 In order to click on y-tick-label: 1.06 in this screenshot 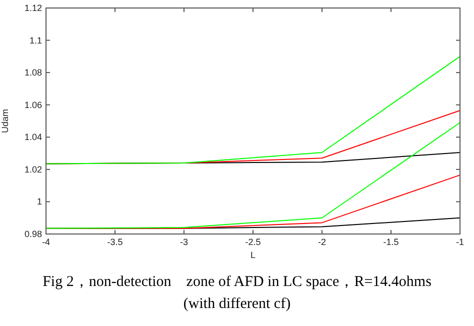, I will do `click(33, 105)`.